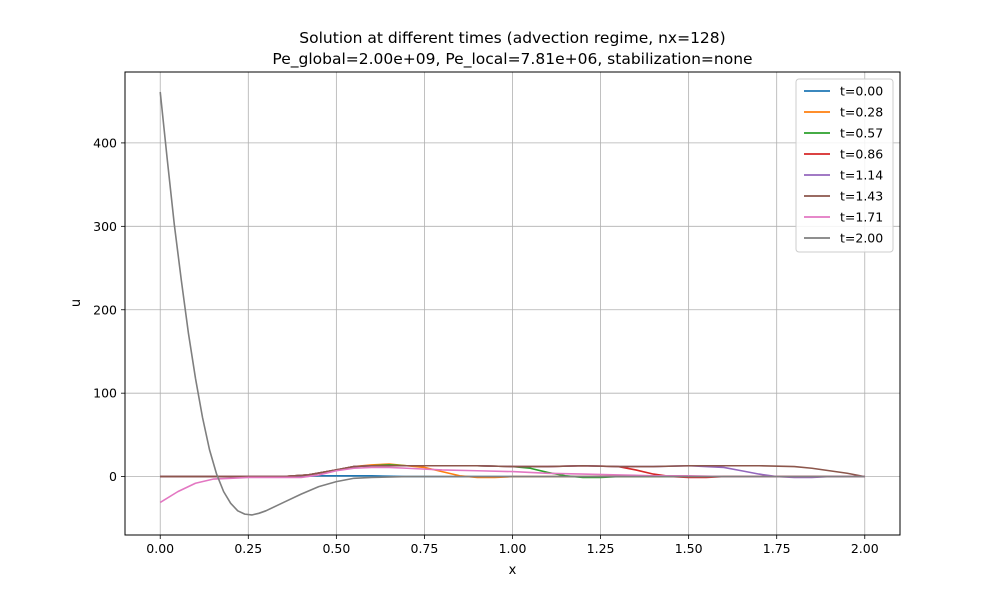  Describe the element at coordinates (689, 548) in the screenshot. I see `x-tick-label: 1.50` at that location.